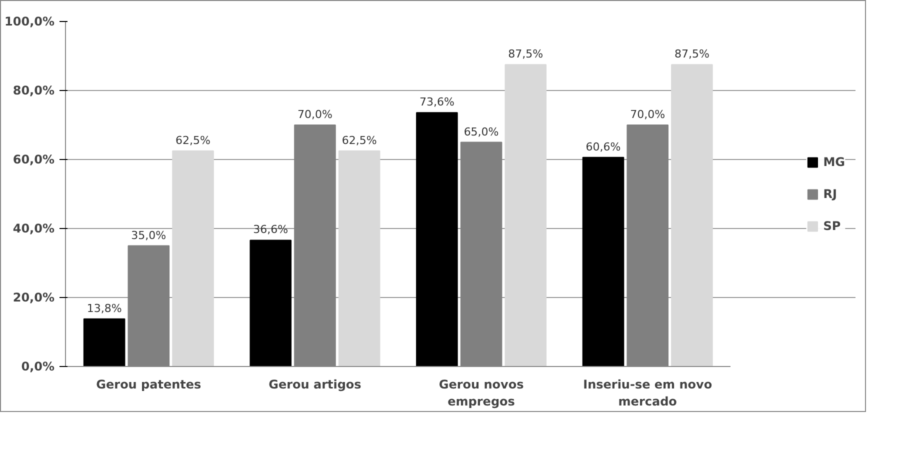  Describe the element at coordinates (29, 21) in the screenshot. I see `y-tick-label: 100,0%` at that location.